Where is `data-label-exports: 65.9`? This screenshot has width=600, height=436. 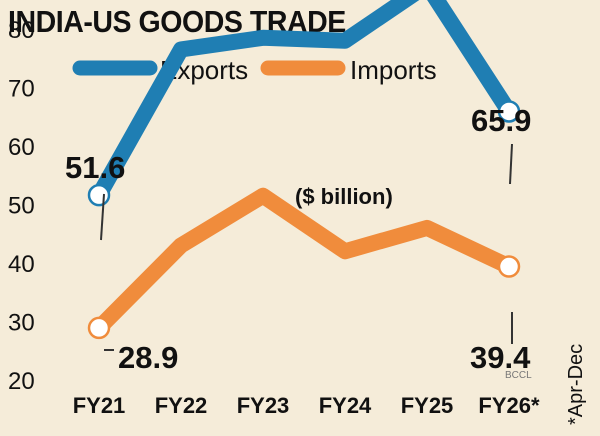 data-label-exports: 65.9 is located at coordinates (501, 120).